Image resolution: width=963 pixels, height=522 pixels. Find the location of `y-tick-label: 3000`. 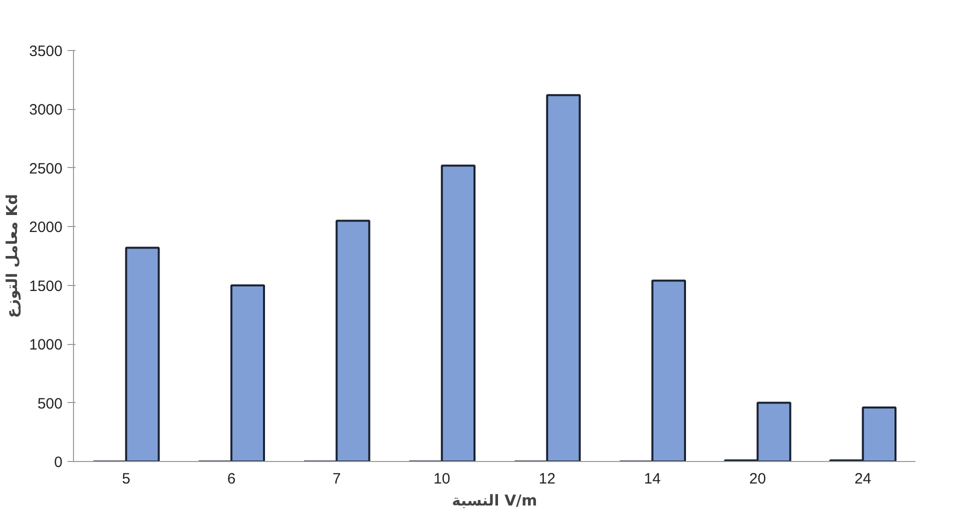

y-tick-label: 3000 is located at coordinates (46, 110).